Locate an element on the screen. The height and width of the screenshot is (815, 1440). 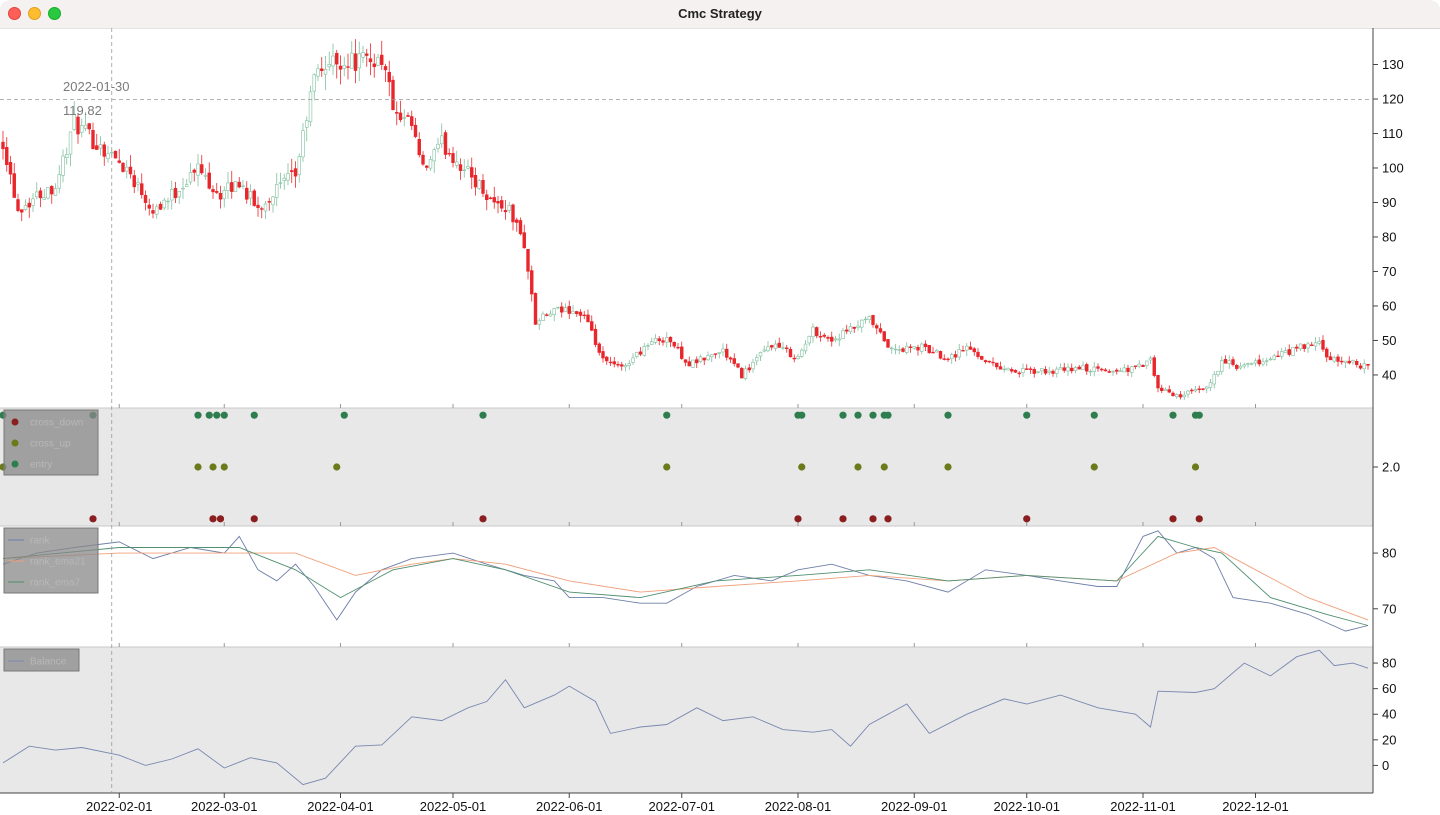
legend-label: rank_ema21 is located at coordinates (58, 562).